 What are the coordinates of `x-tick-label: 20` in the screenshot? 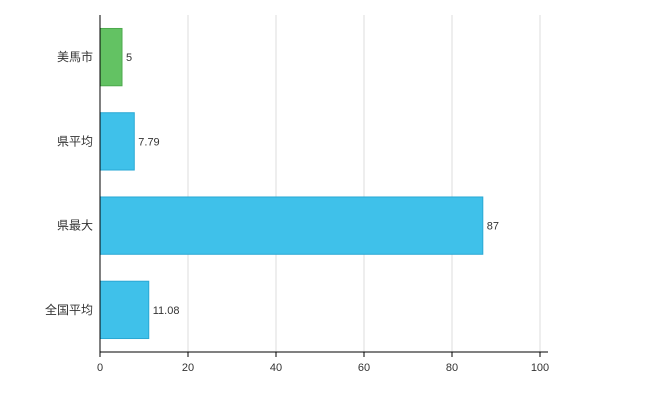 It's located at (188, 368).